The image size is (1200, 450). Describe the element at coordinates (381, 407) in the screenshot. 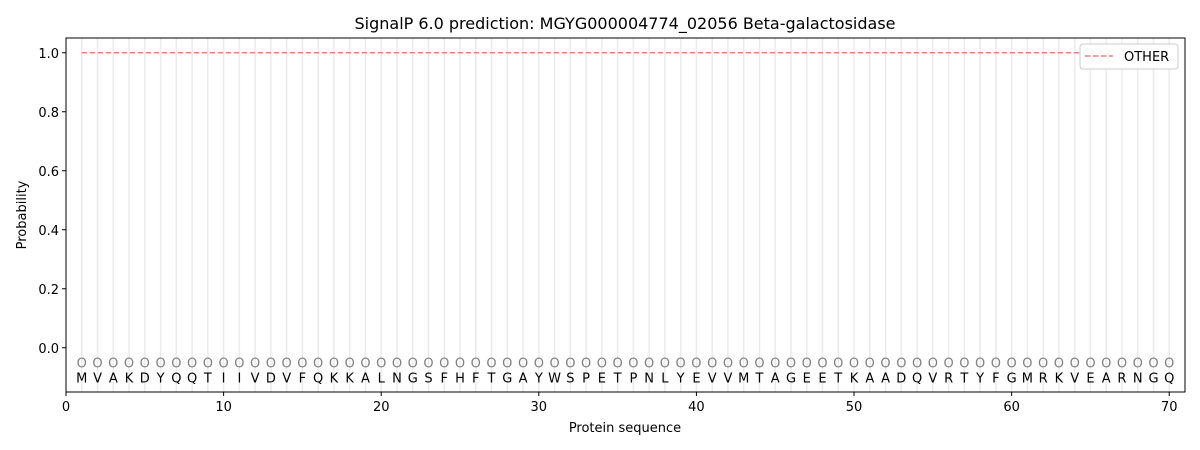

I see `x-tick-label: 20` at that location.